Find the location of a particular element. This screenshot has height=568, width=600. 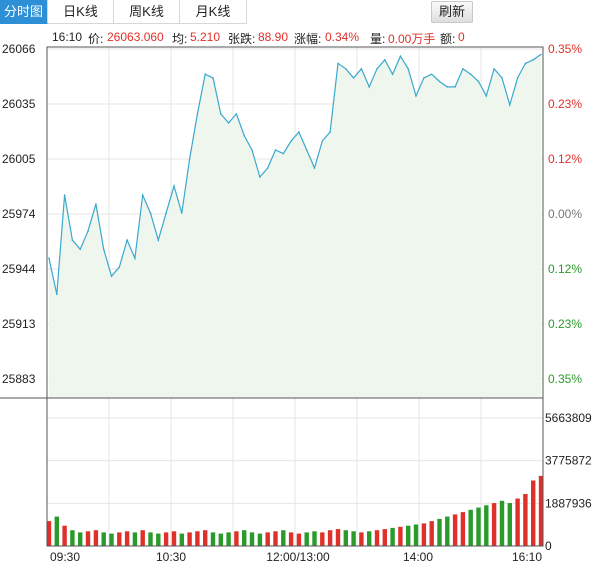

tab-bar: 分时图 日K线 周K线 月K线 刷新 is located at coordinates (300, 12).